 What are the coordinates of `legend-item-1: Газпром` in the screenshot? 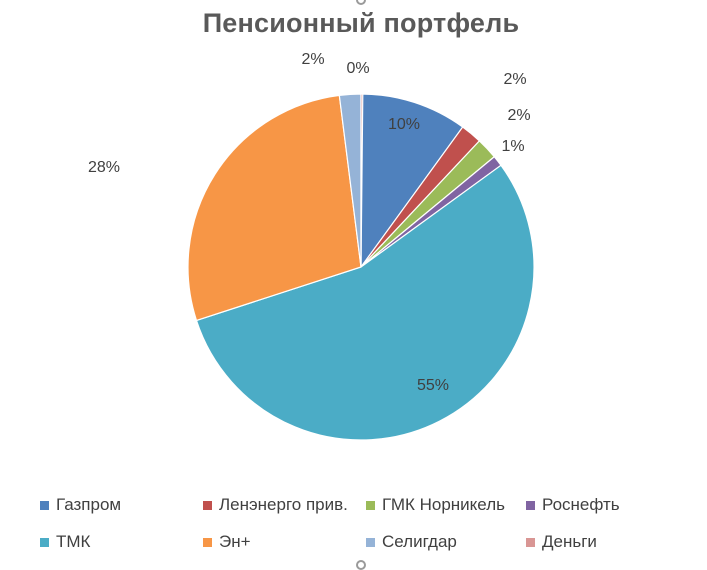 It's located at (121, 505).